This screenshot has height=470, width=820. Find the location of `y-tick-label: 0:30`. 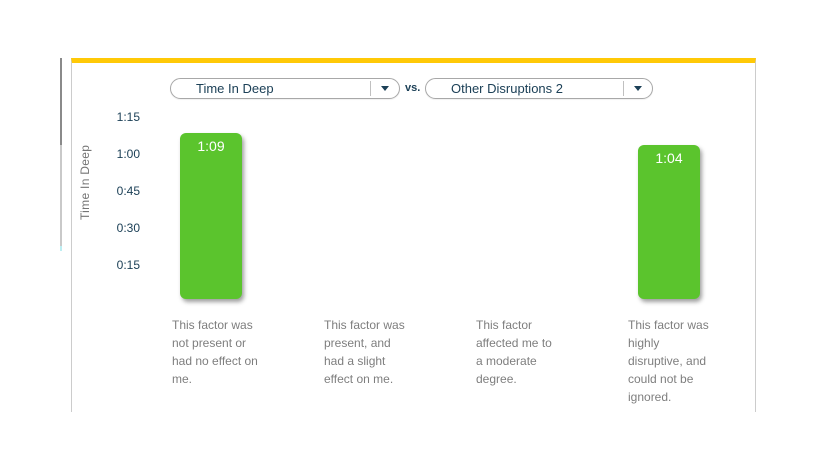

y-tick-label: 0:30 is located at coordinates (128, 228).